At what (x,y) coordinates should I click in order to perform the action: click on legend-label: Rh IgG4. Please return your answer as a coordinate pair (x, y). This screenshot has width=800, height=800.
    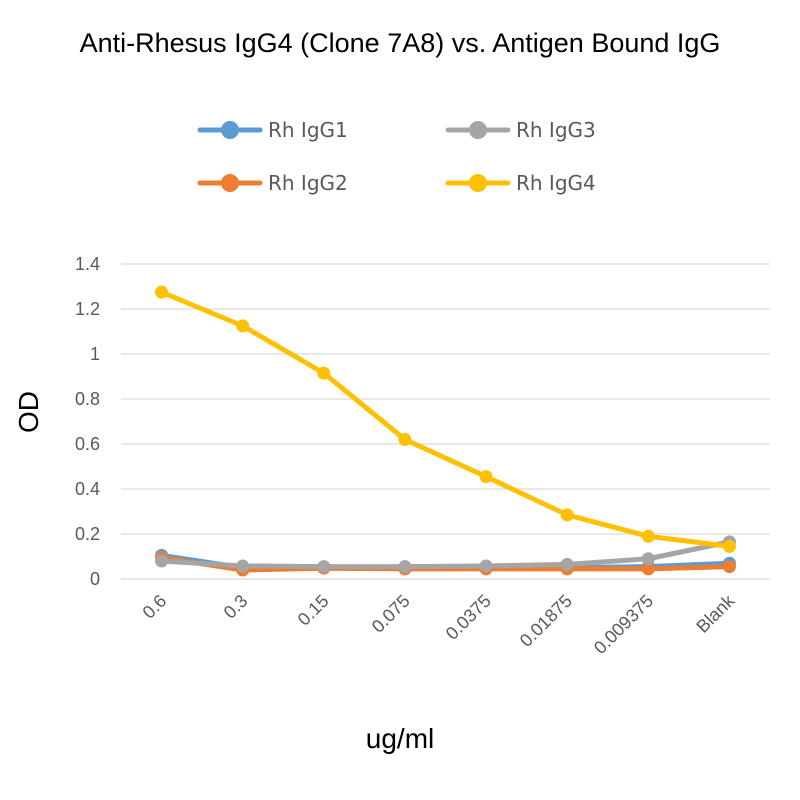
    Looking at the image, I should click on (556, 183).